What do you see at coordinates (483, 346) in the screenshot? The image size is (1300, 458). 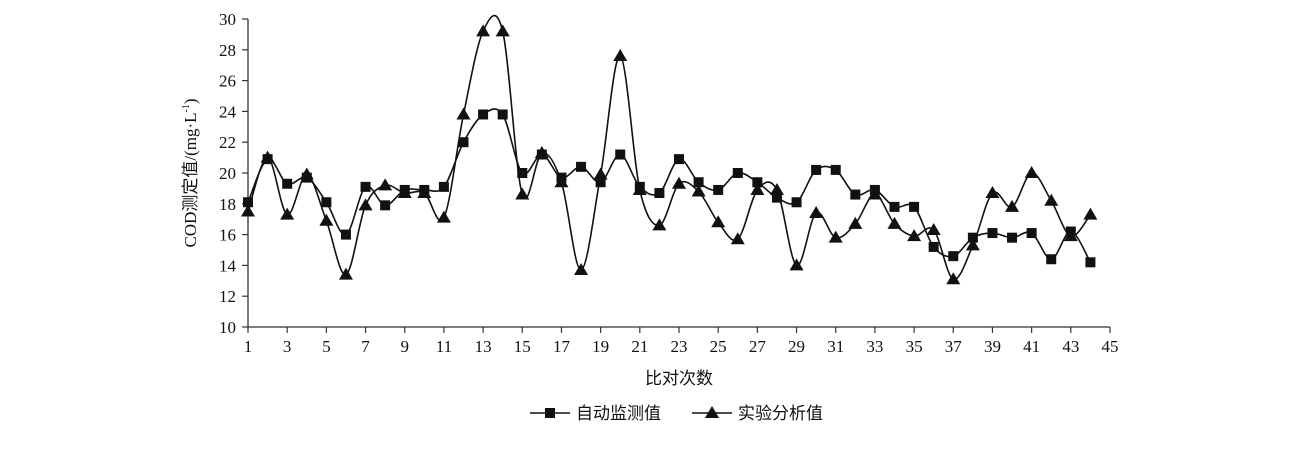 I see `x-tick-label: 13` at bounding box center [483, 346].